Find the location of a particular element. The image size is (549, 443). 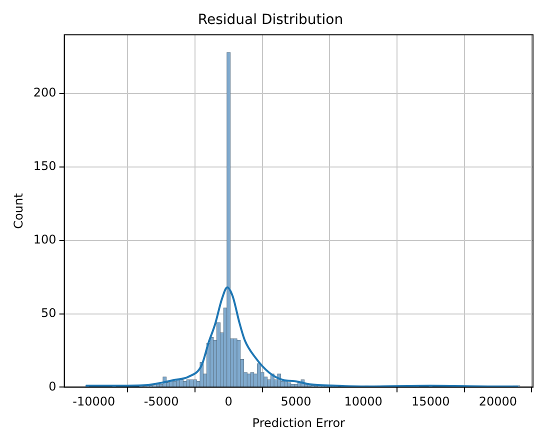

x-tick-label: -10000 is located at coordinates (94, 401).